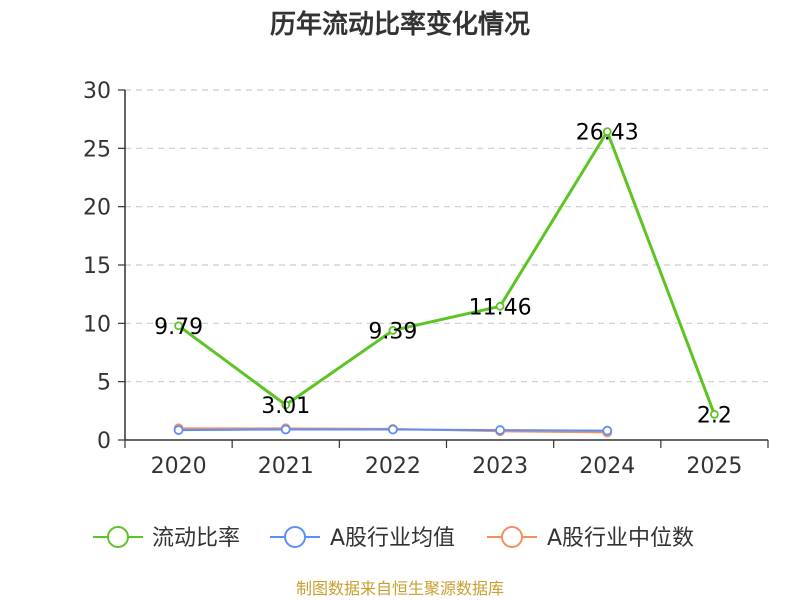 The width and height of the screenshot is (800, 600). Describe the element at coordinates (97, 91) in the screenshot. I see `y-tick-label: 30` at that location.